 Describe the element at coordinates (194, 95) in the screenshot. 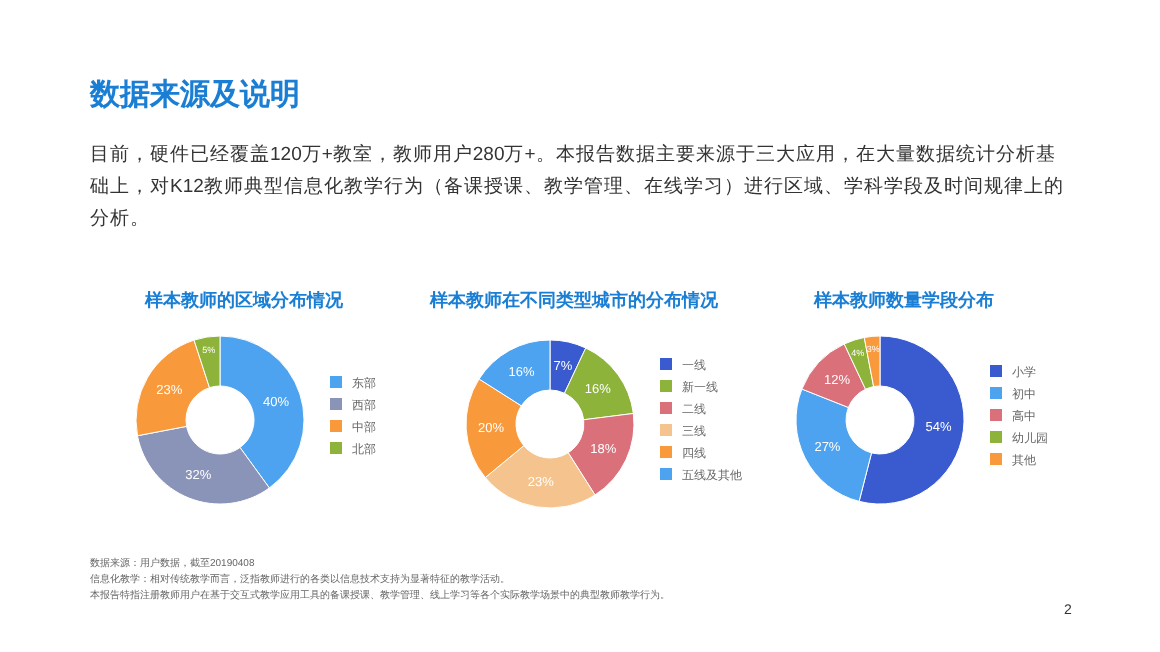

I see `text: 数据来源及说明` at that location.